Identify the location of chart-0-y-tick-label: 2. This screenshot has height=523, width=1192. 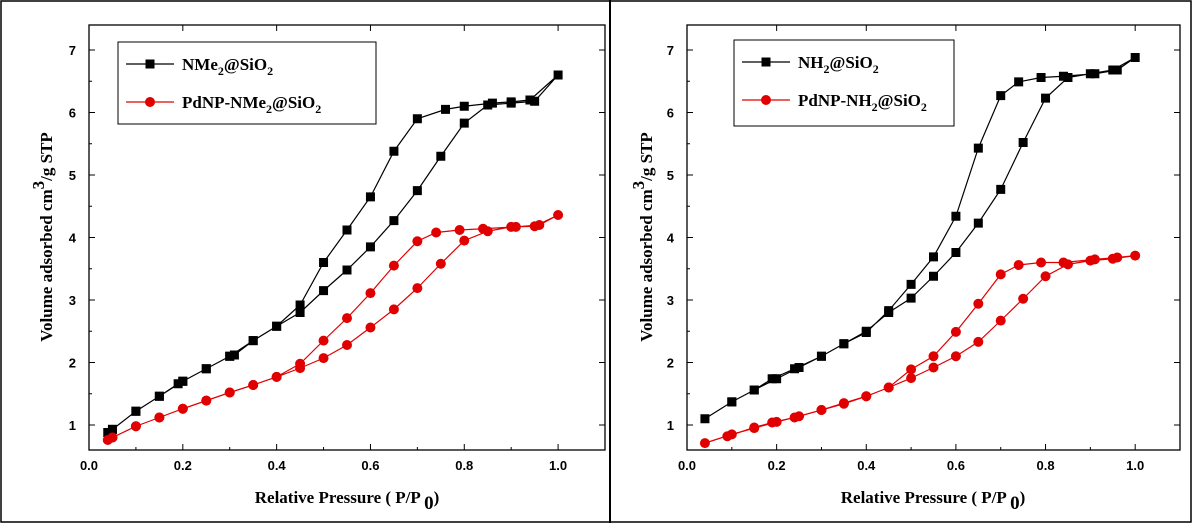
(72, 363).